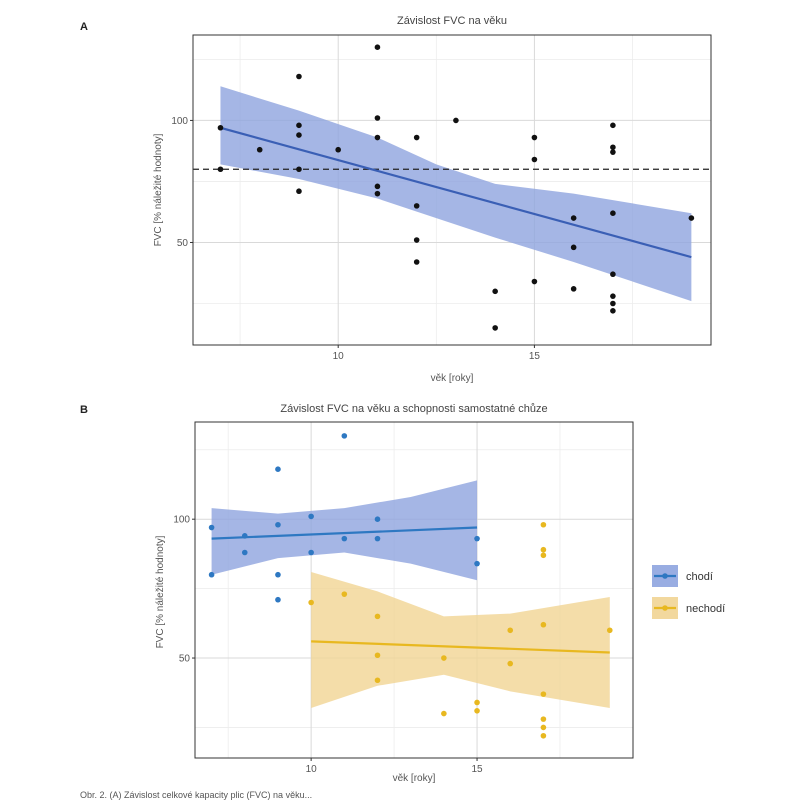  What do you see at coordinates (84, 410) in the screenshot?
I see `panel-b-letter: B` at bounding box center [84, 410].